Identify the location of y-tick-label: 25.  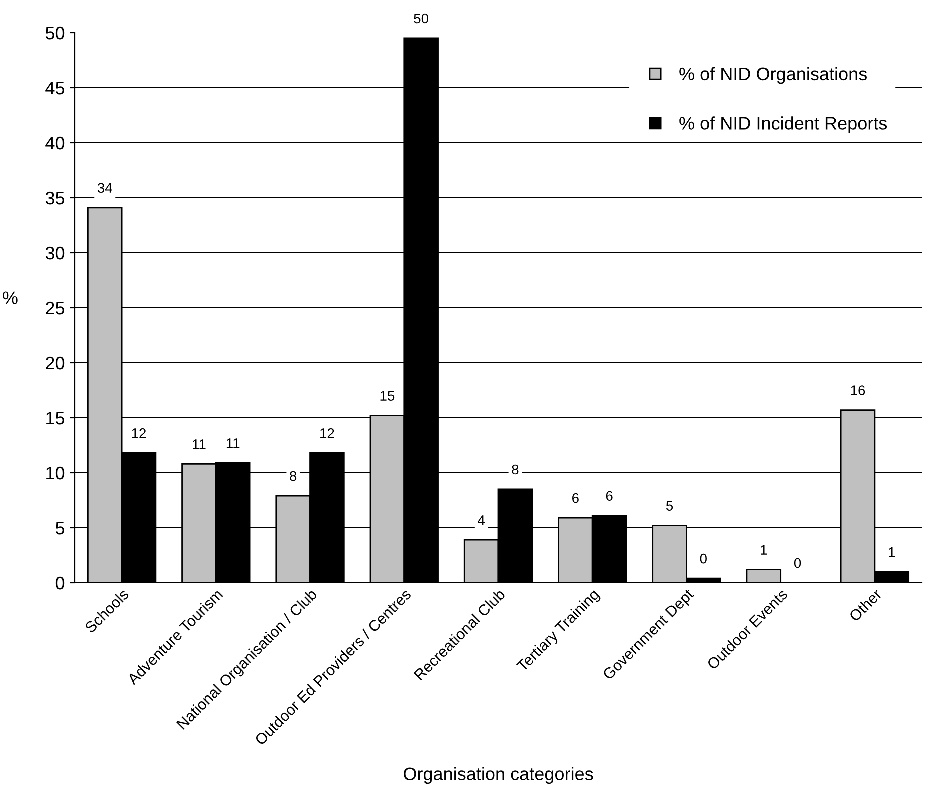
(55, 308).